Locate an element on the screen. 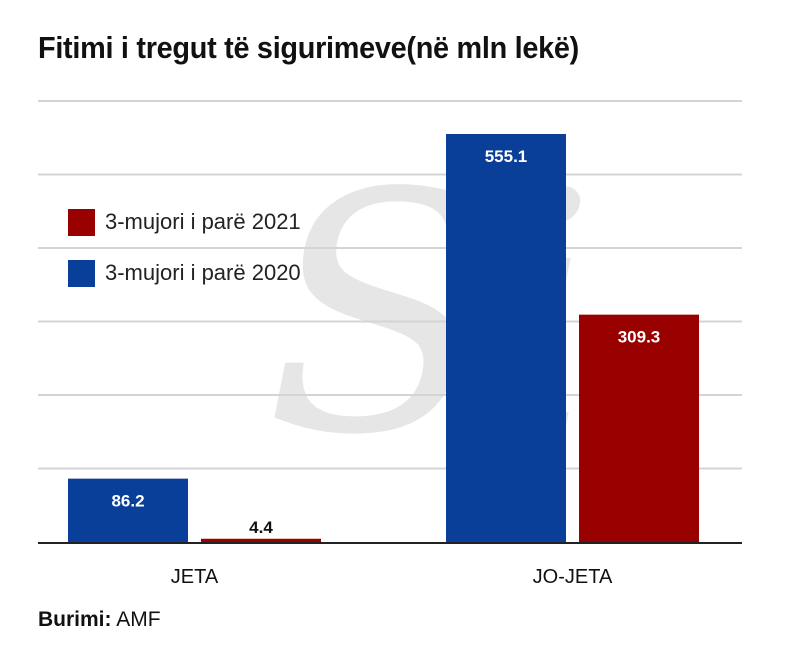  data-label-jo-jeta-series-1: 309.3 is located at coordinates (639, 337).